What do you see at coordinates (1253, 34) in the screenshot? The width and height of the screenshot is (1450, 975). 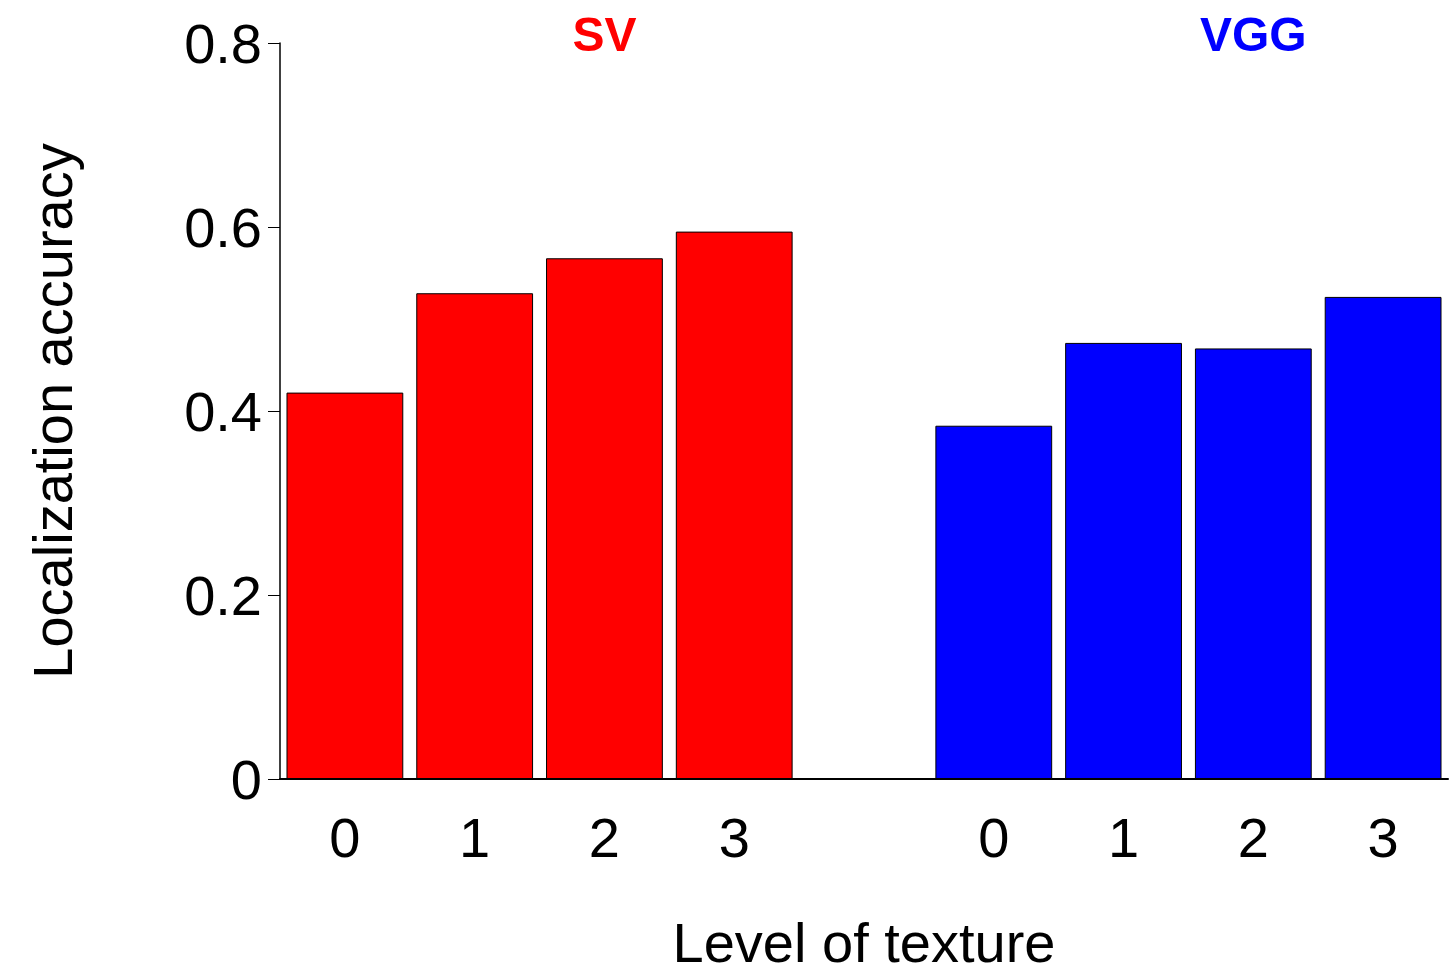 I see `text: VGG` at bounding box center [1253, 34].